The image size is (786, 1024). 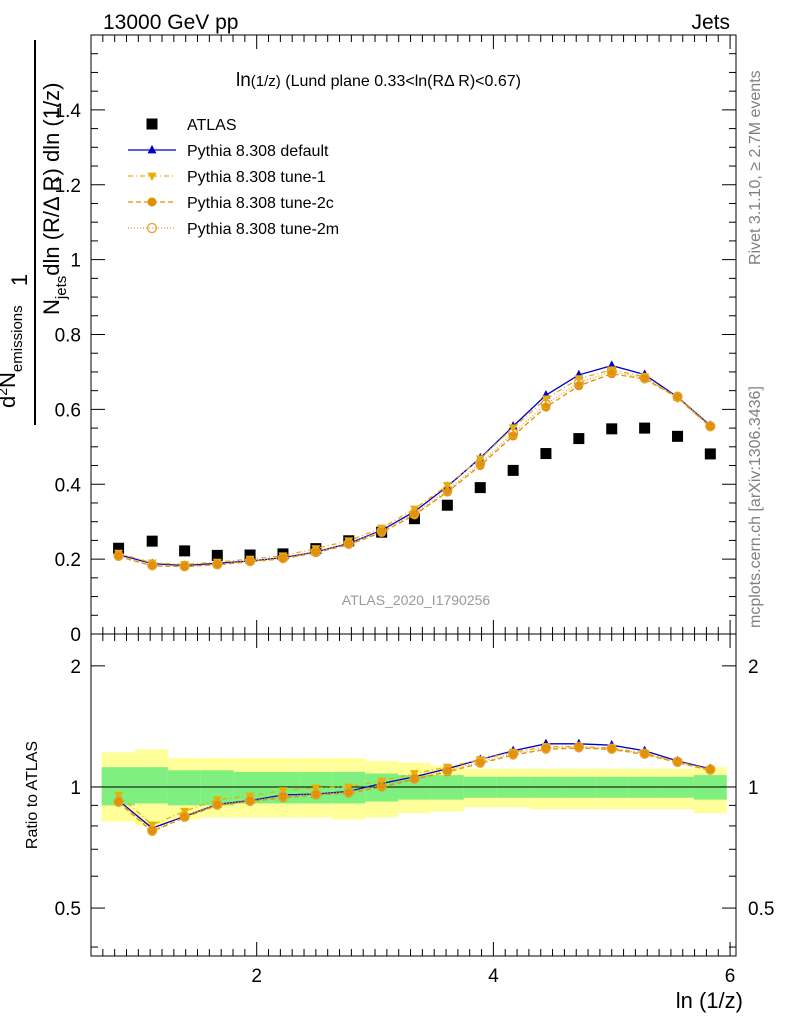 I want to click on ratio-series-layer, so click(x=414, y=787).